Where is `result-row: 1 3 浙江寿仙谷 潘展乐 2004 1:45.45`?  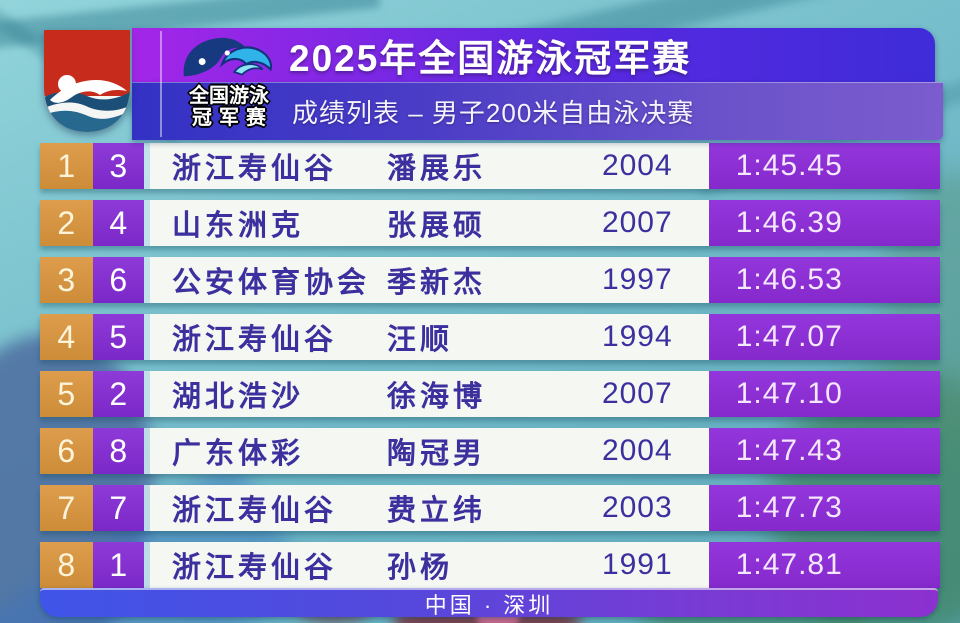 result-row: 1 3 浙江寿仙谷 潘展乐 2004 1:45.45 is located at coordinates (490, 166).